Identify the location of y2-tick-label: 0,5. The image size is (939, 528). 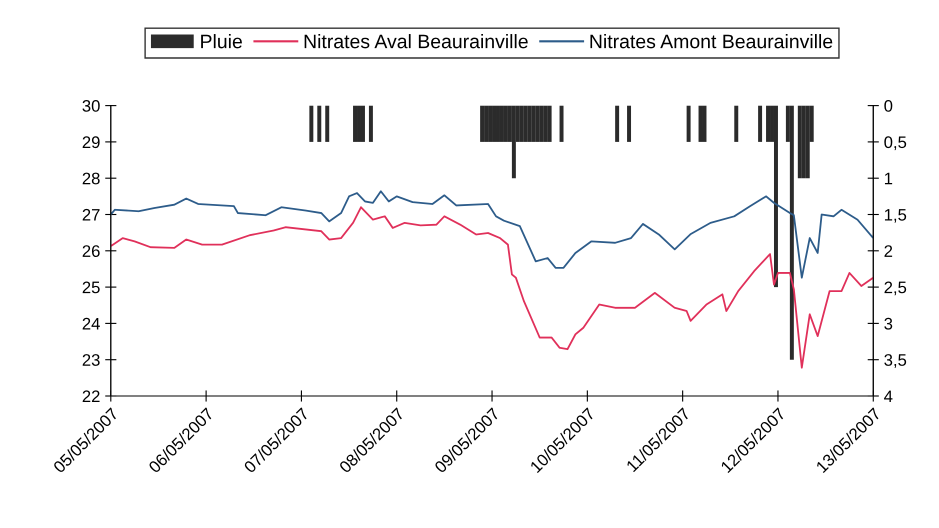
(895, 143).